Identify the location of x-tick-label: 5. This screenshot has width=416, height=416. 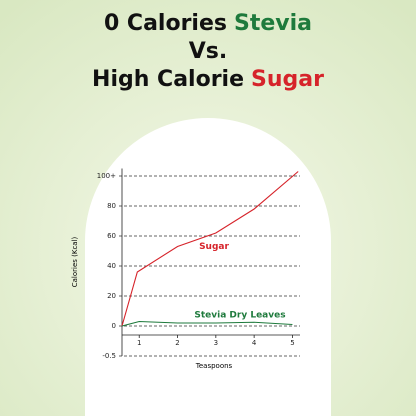
(292, 343).